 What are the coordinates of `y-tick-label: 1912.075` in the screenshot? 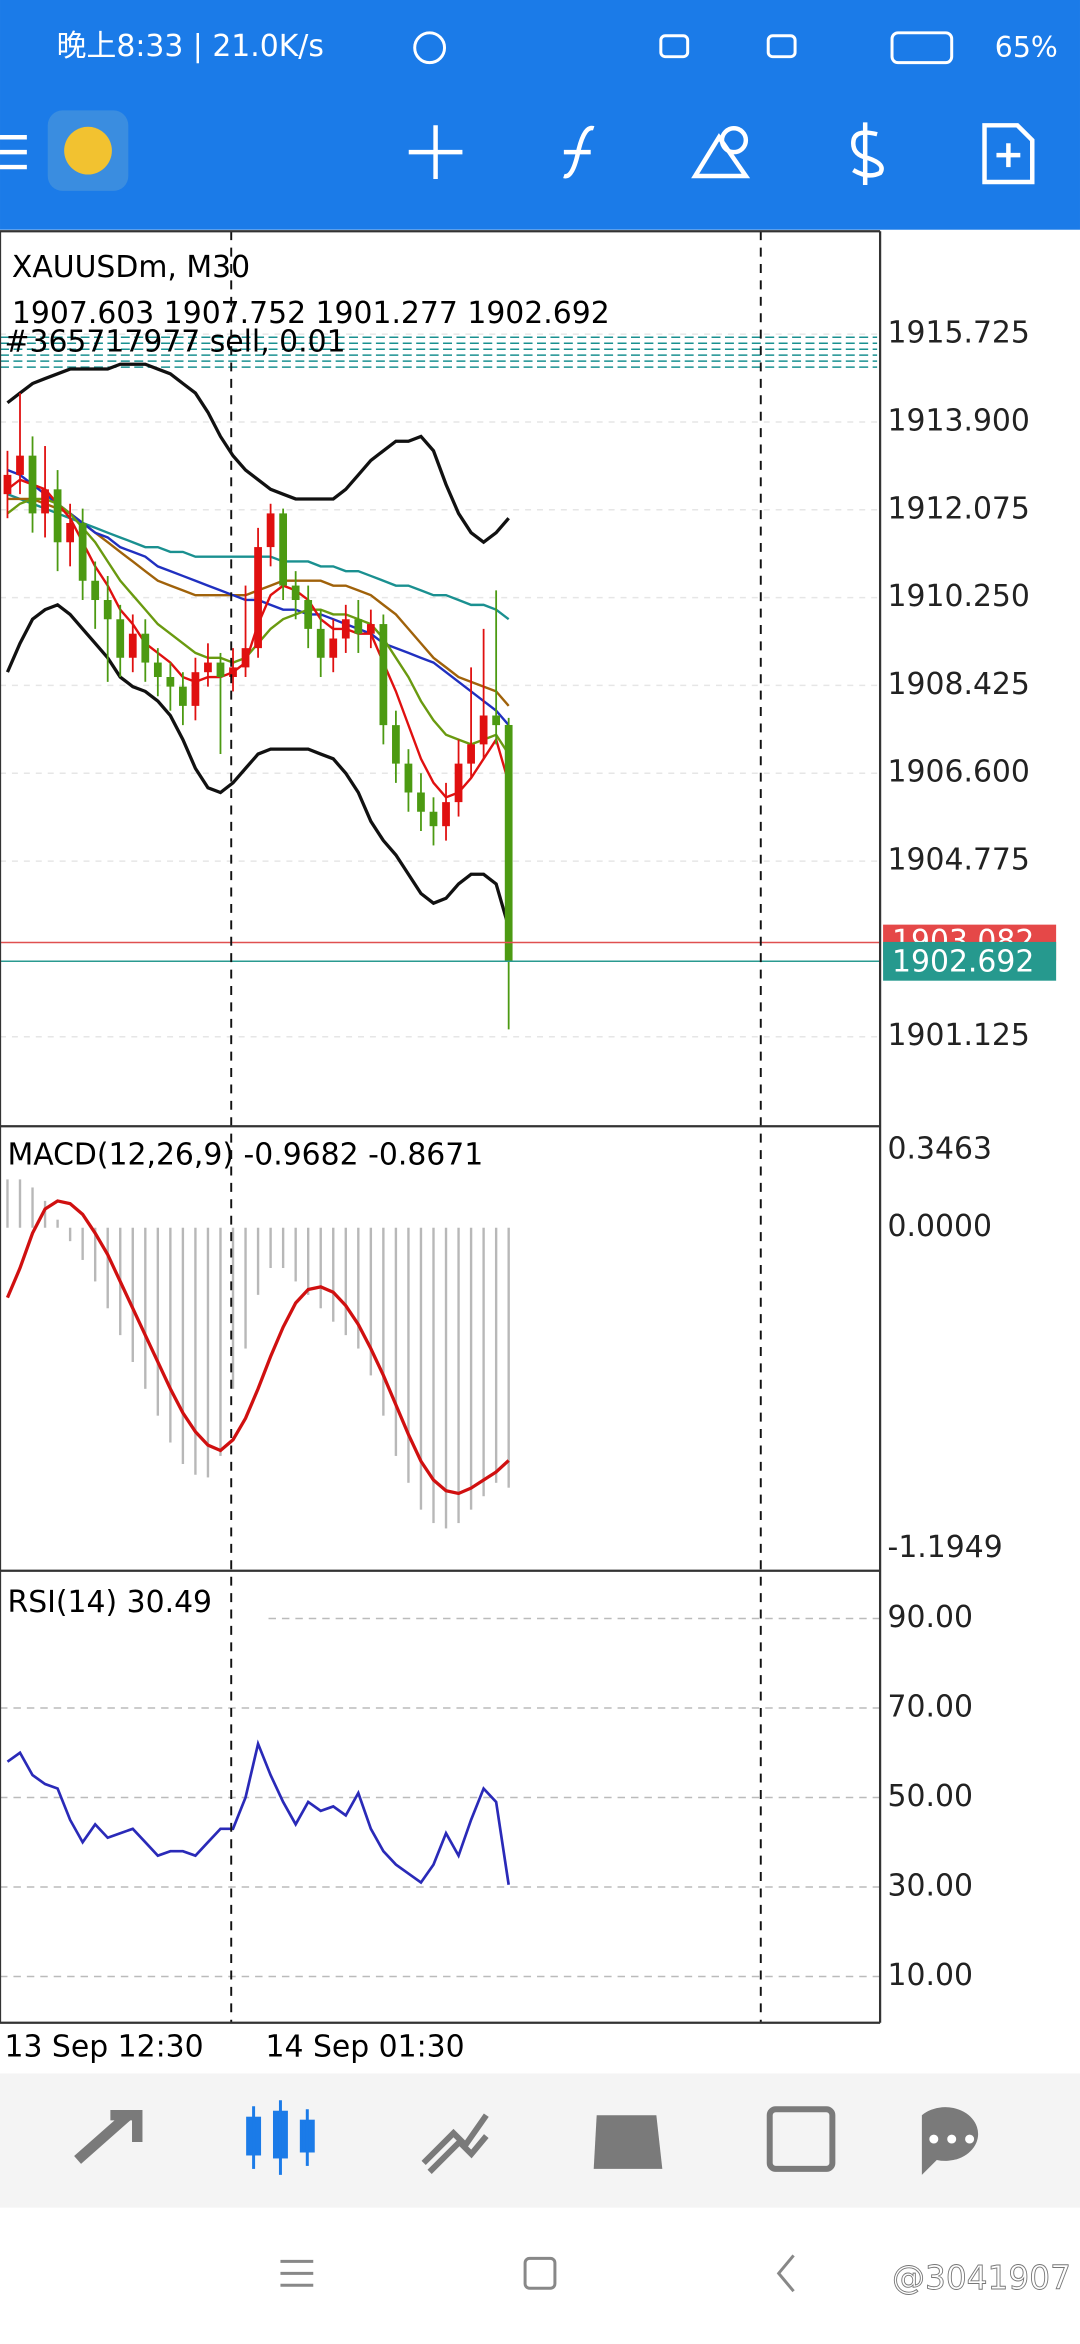 It's located at (959, 508).